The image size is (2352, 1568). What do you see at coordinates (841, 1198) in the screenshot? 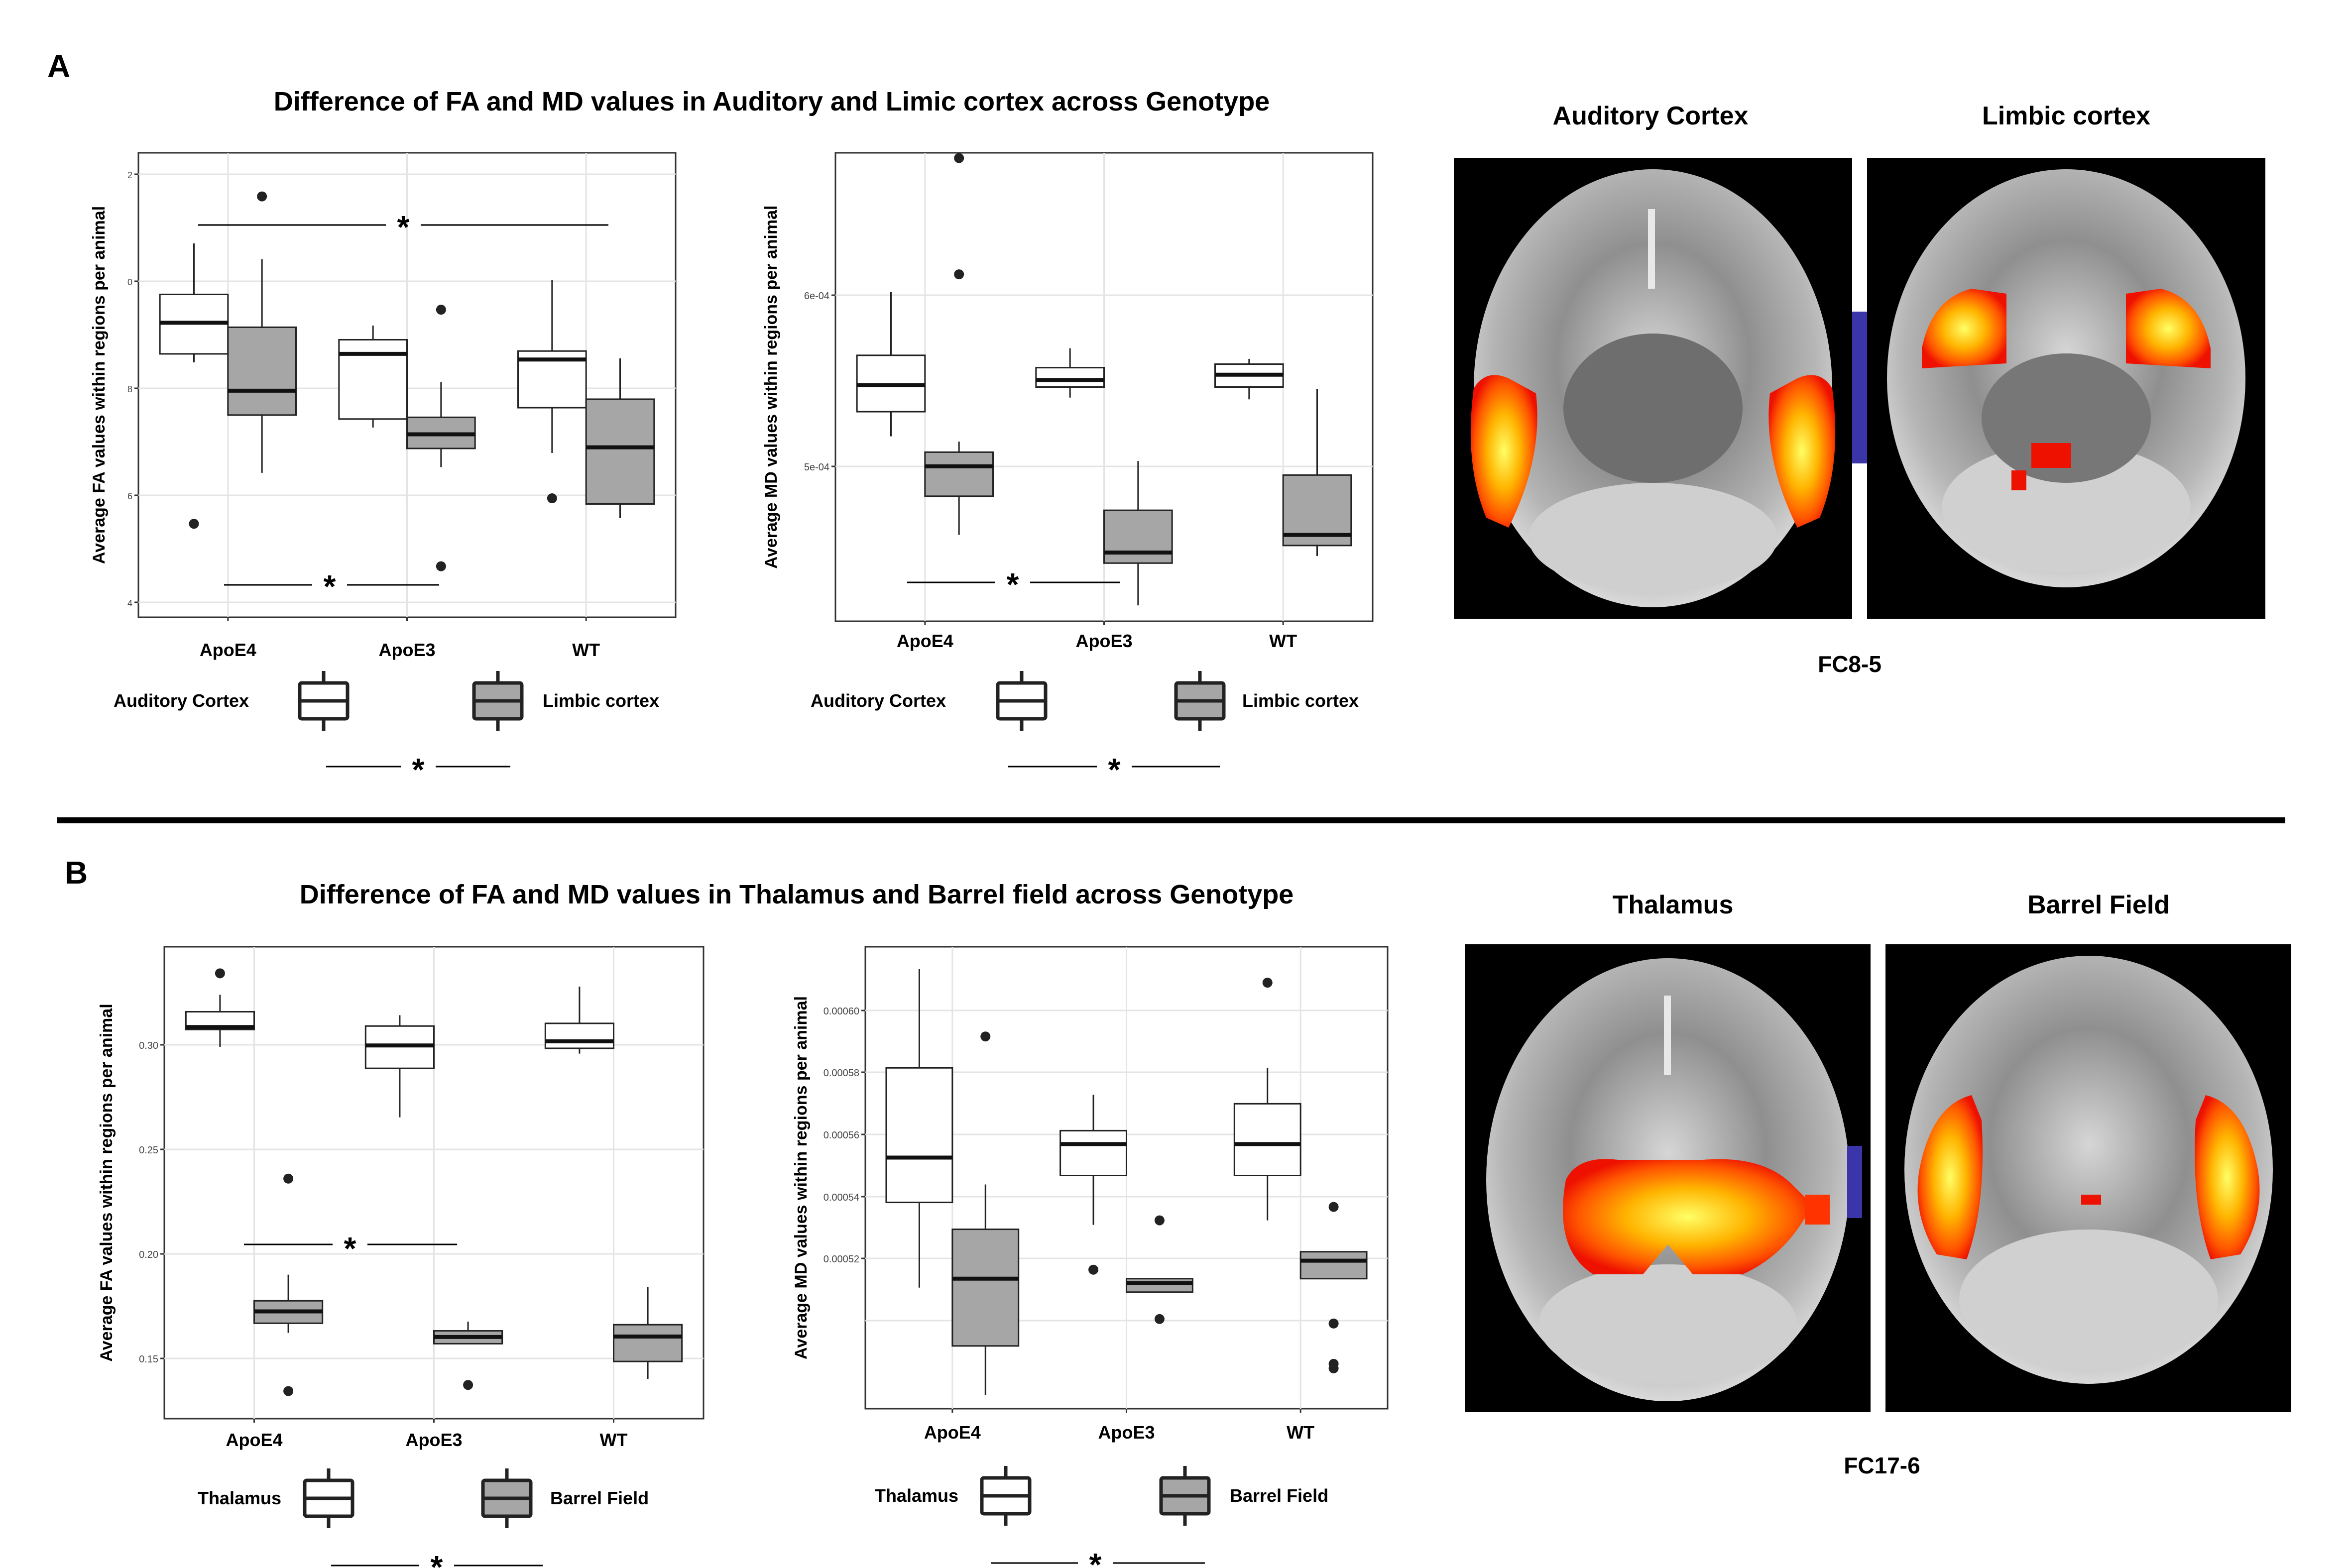
I see `y-tick-label: 0.00054` at bounding box center [841, 1198].